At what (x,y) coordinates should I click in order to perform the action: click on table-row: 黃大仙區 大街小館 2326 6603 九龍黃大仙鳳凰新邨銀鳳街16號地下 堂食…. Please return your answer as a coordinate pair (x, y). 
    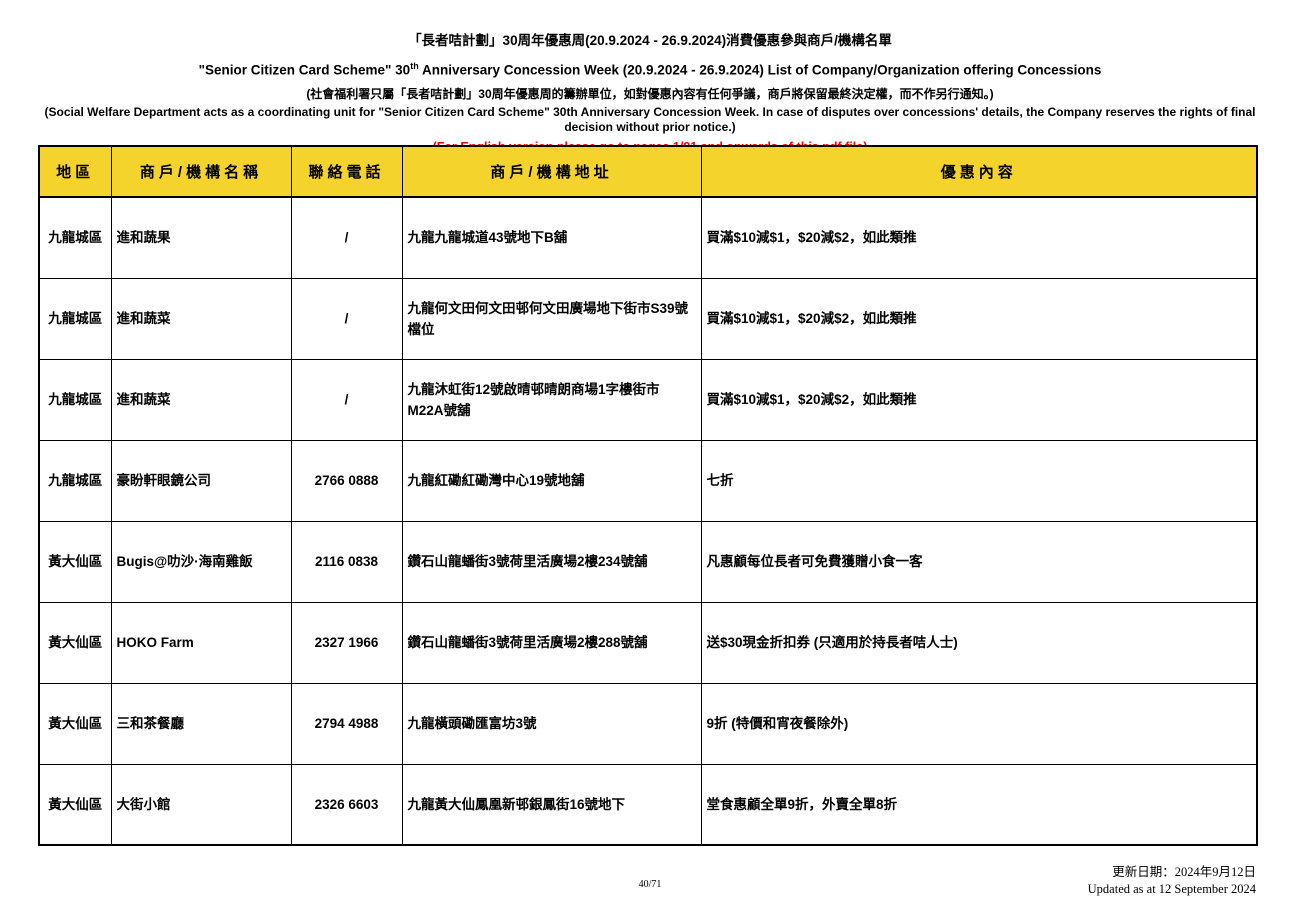
    Looking at the image, I should click on (648, 804).